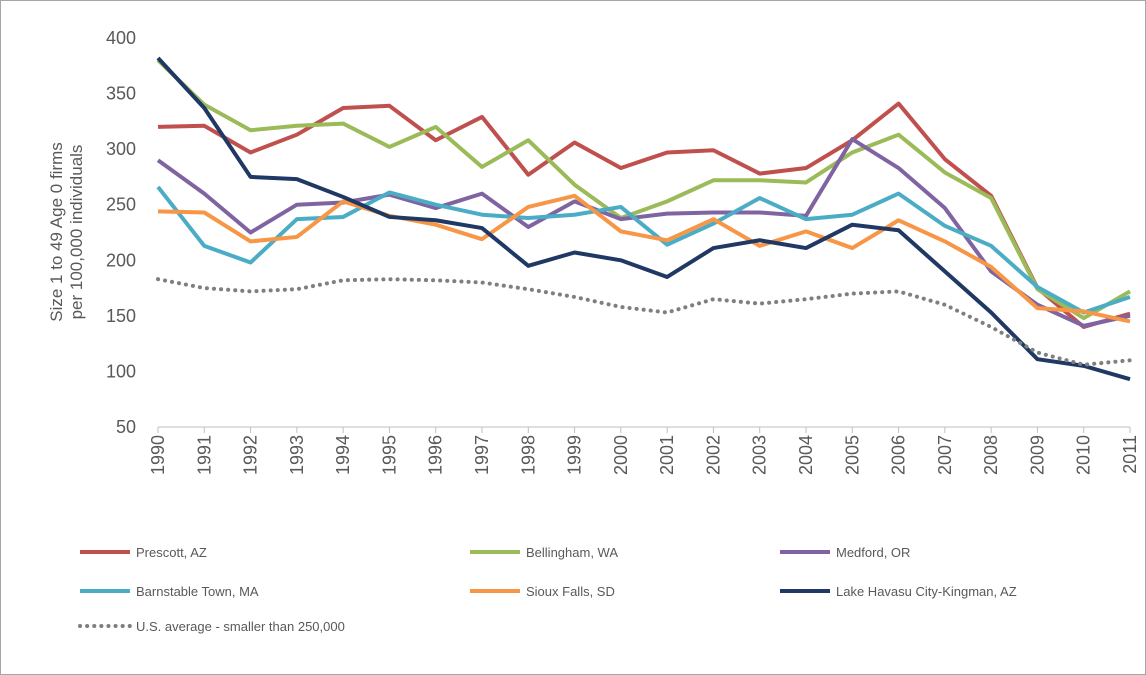  Describe the element at coordinates (204, 455) in the screenshot. I see `x-tick-label: 1991` at that location.